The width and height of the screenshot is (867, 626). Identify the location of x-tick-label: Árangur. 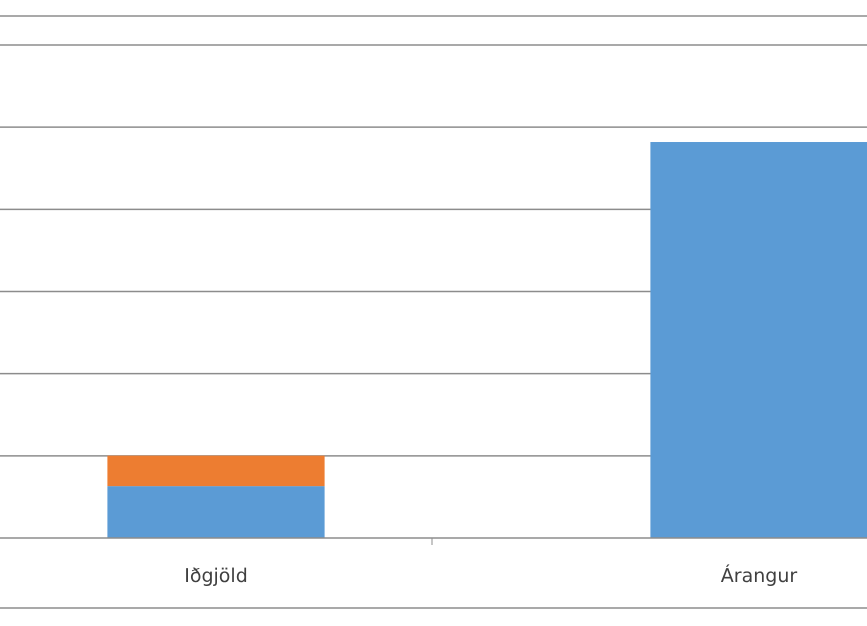
(759, 575).